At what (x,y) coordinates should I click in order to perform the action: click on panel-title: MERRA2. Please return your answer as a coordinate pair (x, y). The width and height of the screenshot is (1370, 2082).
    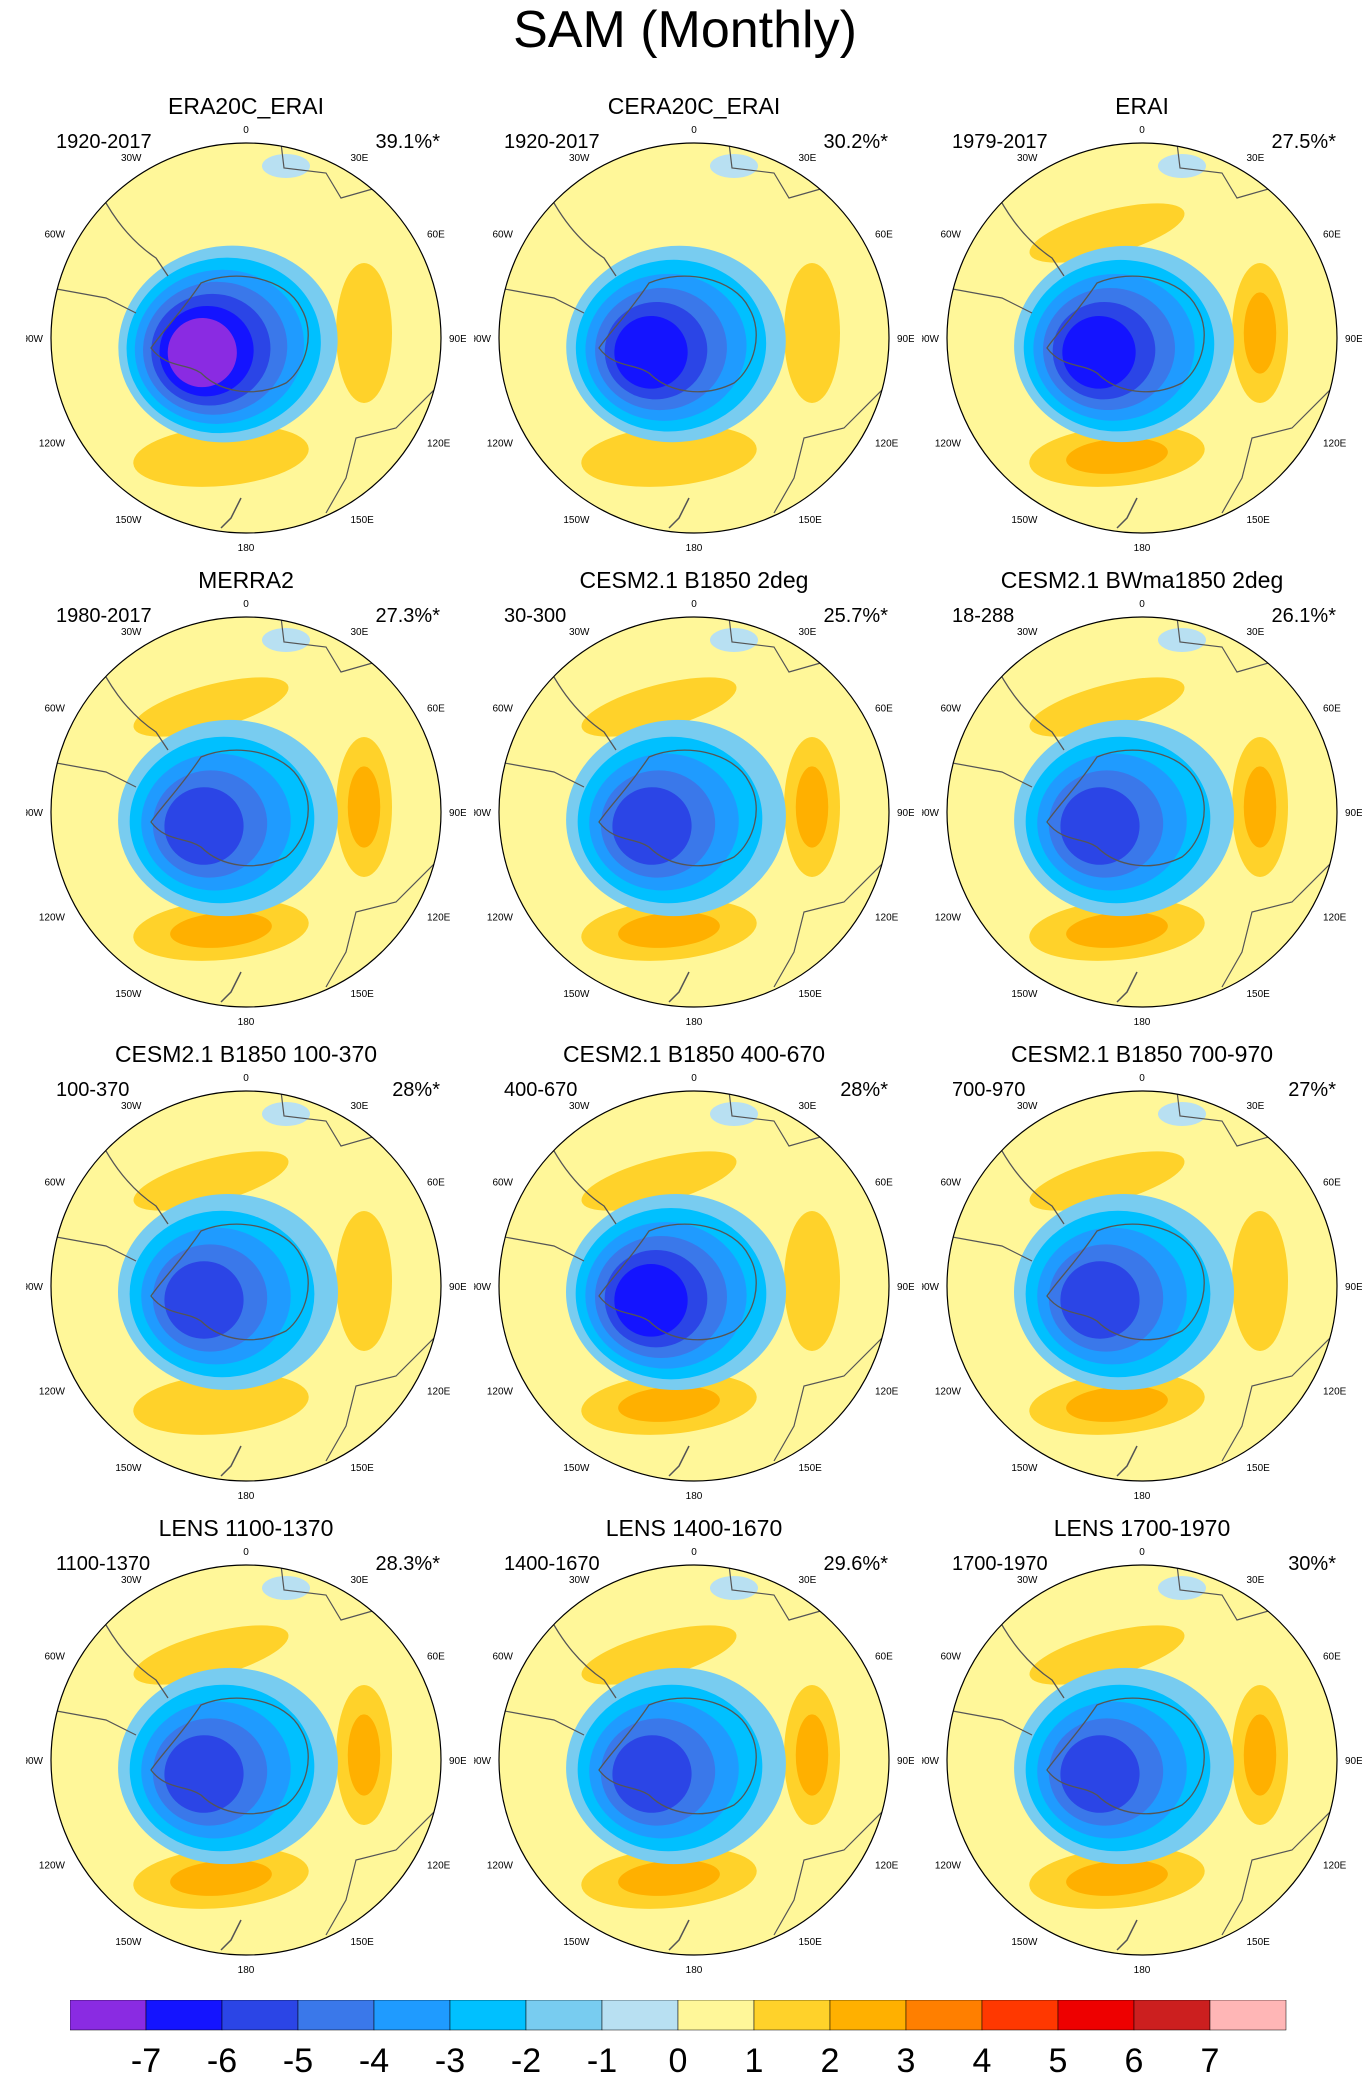
    Looking at the image, I should click on (246, 580).